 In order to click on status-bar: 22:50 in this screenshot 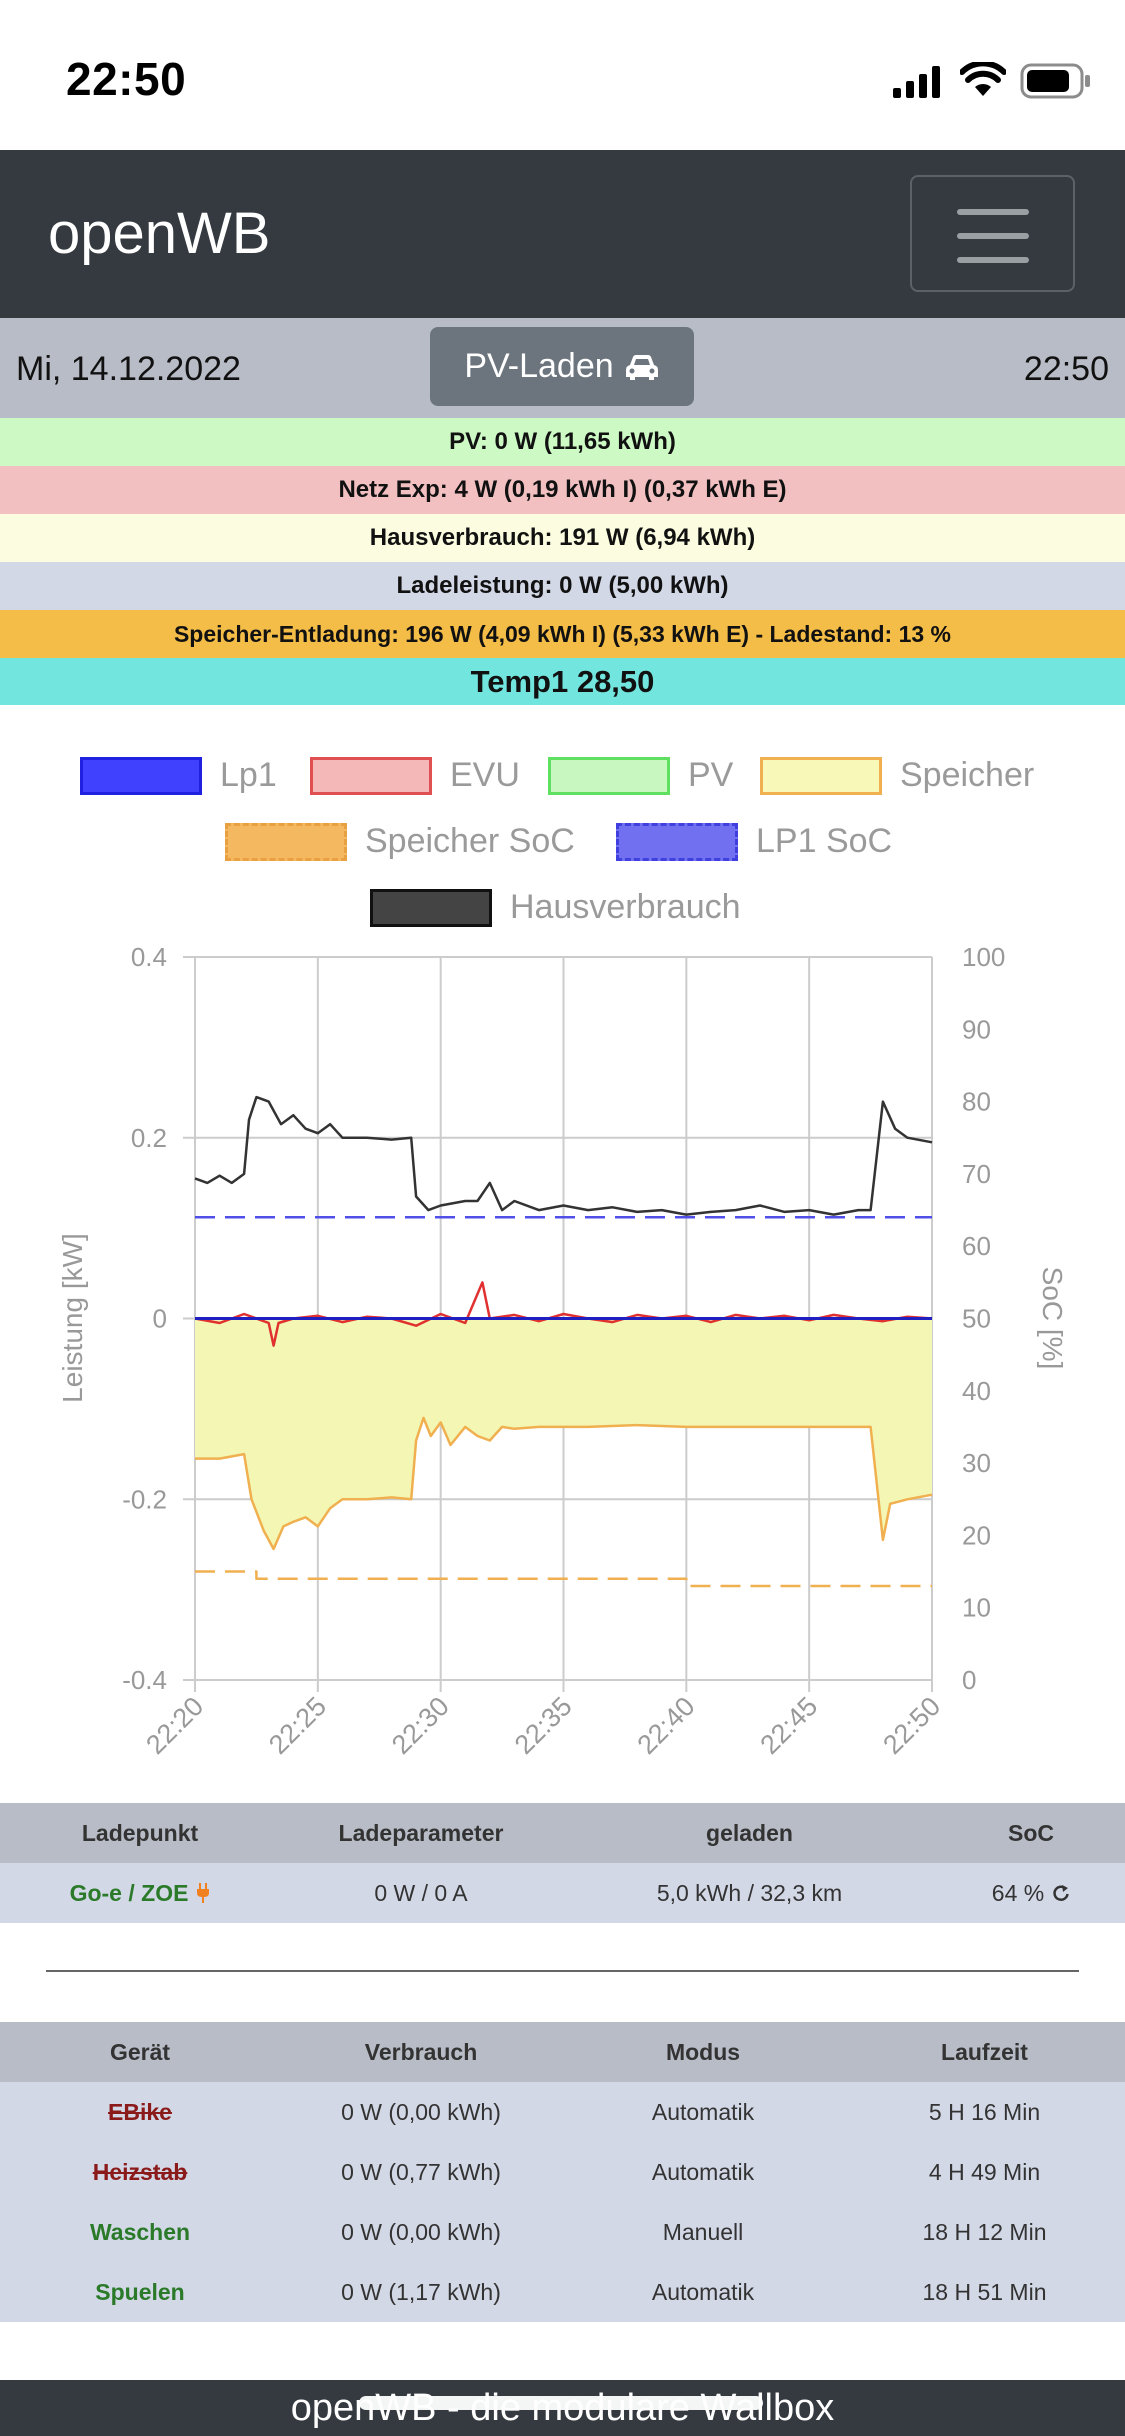, I will do `click(562, 75)`.